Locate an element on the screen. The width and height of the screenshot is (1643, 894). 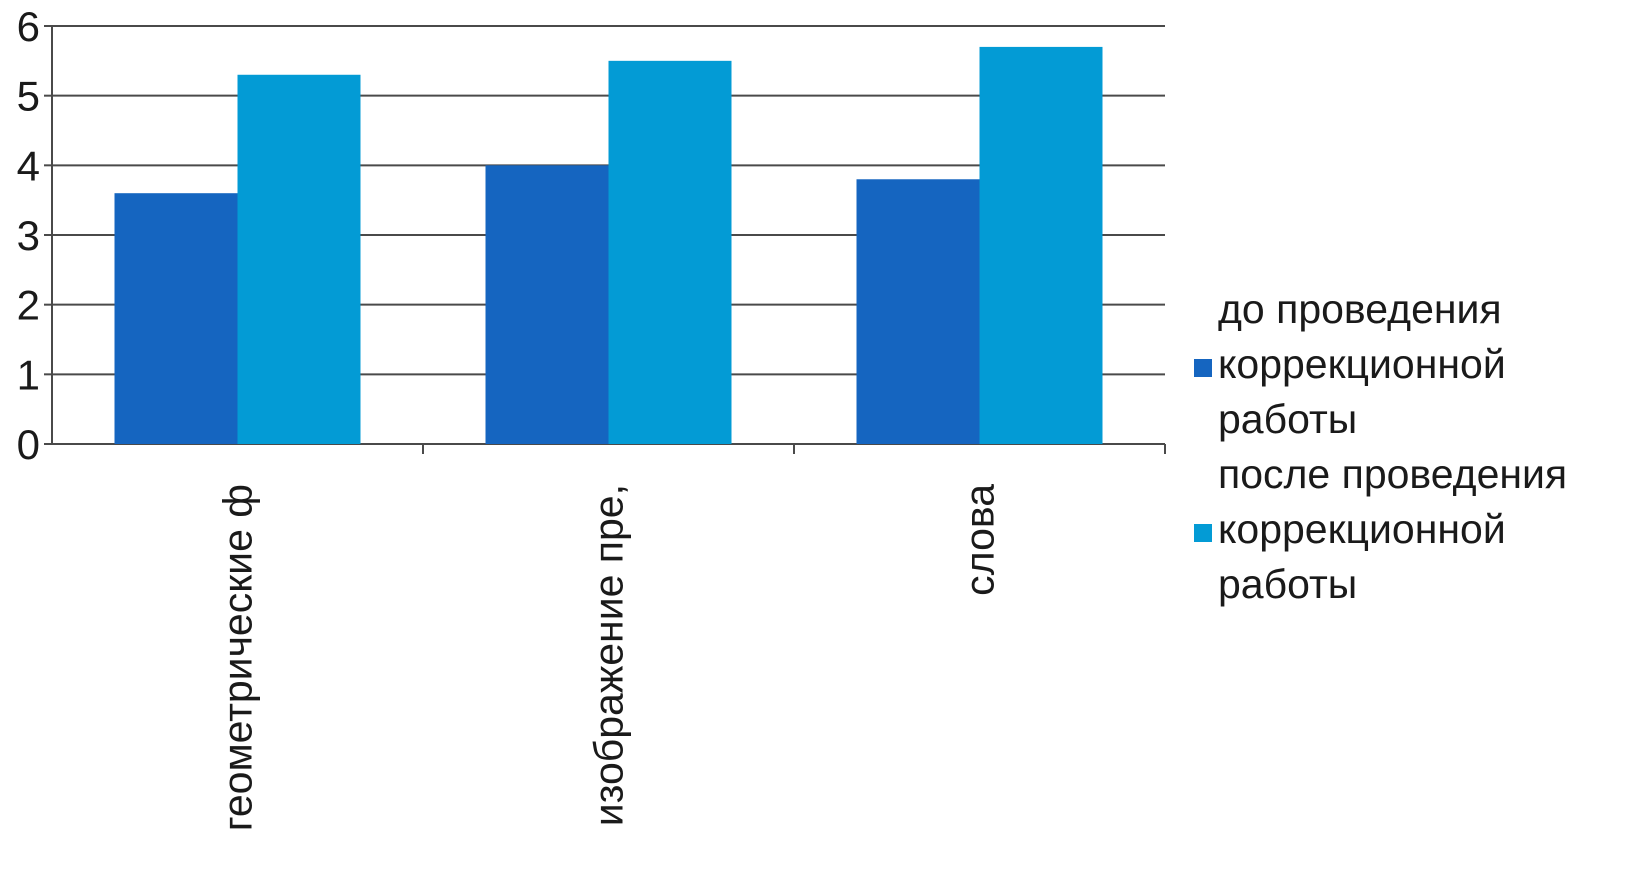
legend-label-after: после проведения коррекционной работы is located at coordinates (1393, 529).